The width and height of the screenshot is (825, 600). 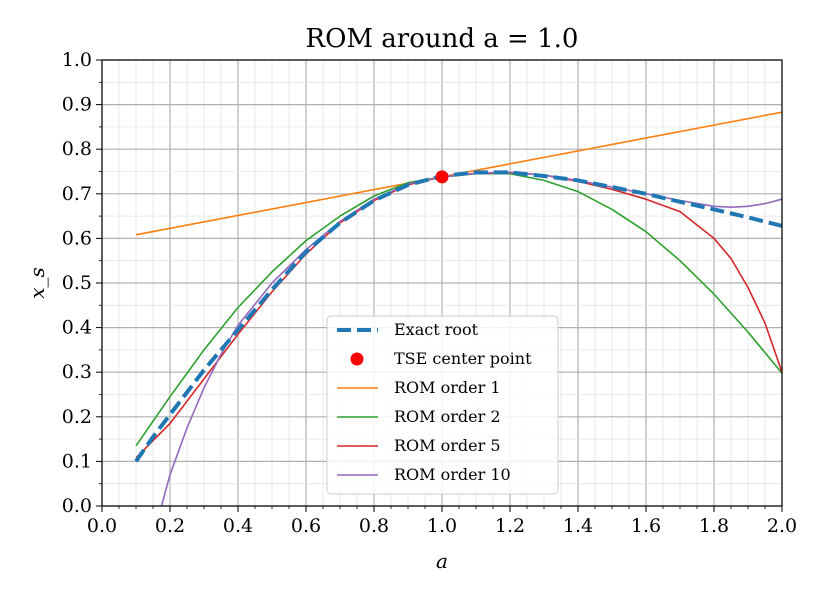 I want to click on legend-label: Exact root, so click(x=436, y=329).